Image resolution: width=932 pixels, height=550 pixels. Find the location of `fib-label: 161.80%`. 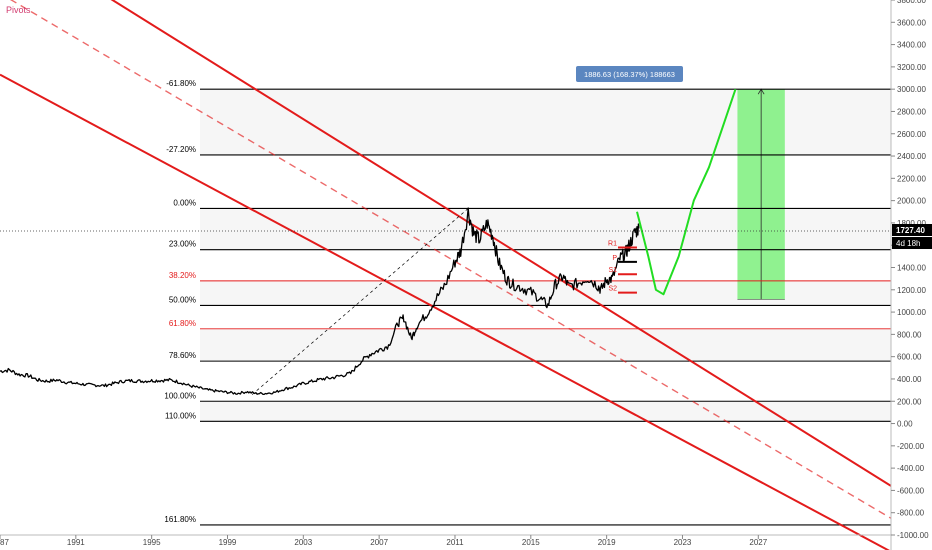

fib-label: 161.80% is located at coordinates (180, 519).